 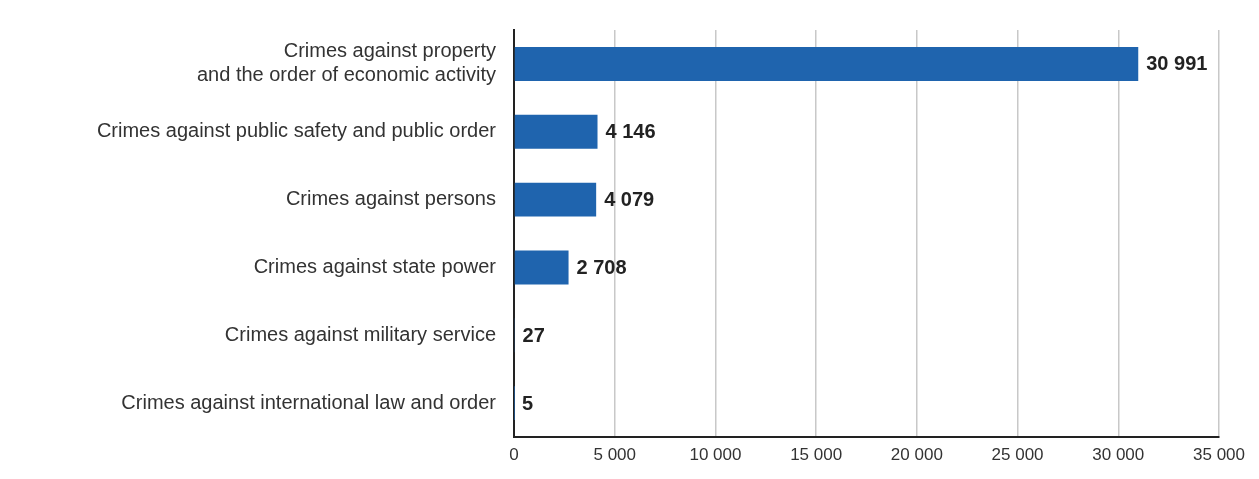 I want to click on x-tick-label: 30 000, so click(x=1118, y=454).